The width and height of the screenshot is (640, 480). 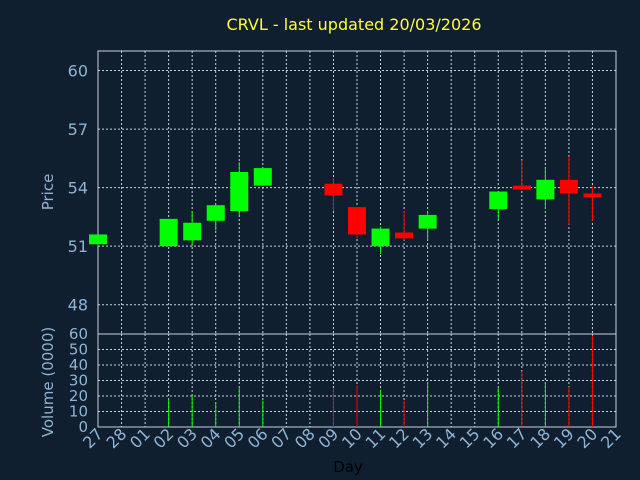 I want to click on x-tick-label: 21, so click(x=611, y=438).